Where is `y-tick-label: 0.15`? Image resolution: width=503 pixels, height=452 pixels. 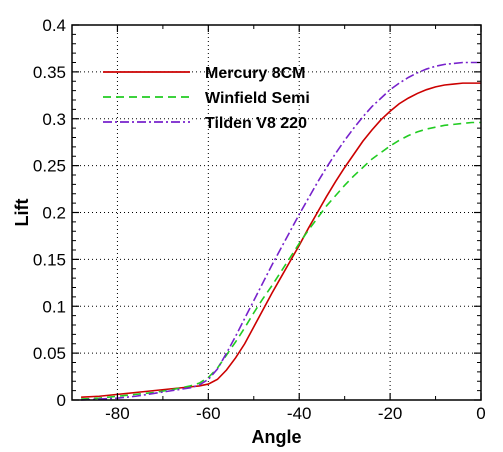 y-tick-label: 0.15 is located at coordinates (49, 259).